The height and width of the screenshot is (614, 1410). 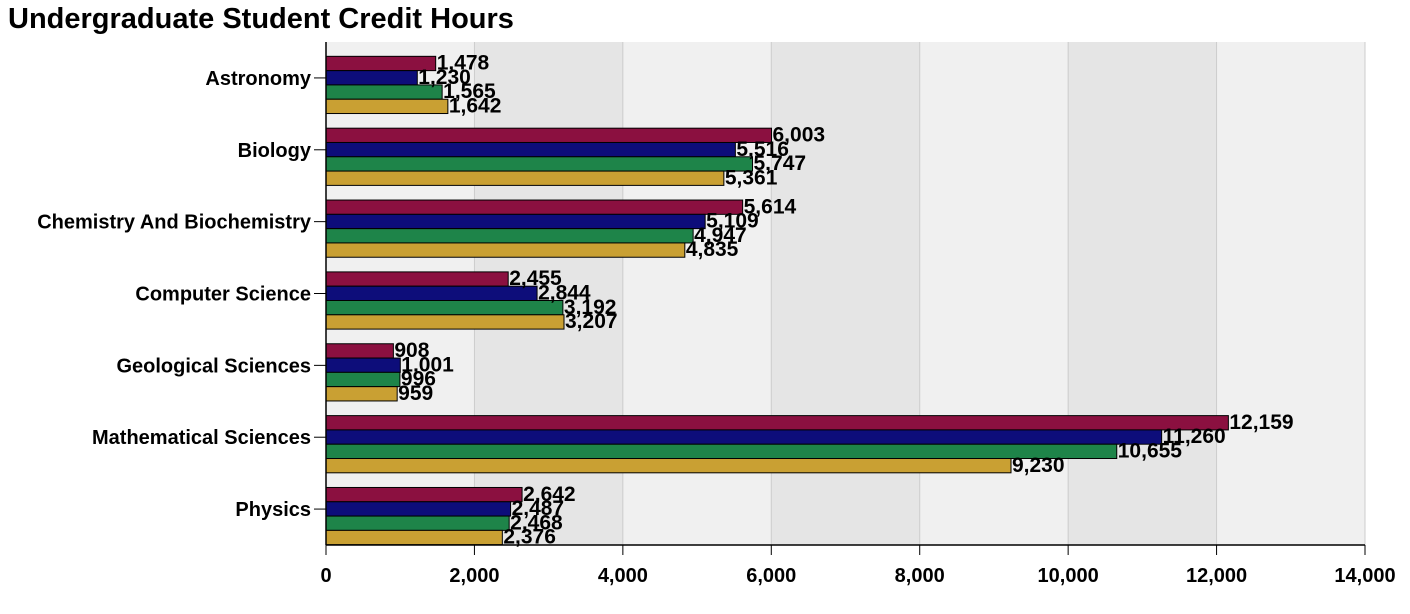 What do you see at coordinates (762, 149) in the screenshot?
I see `data-label: 5,516` at bounding box center [762, 149].